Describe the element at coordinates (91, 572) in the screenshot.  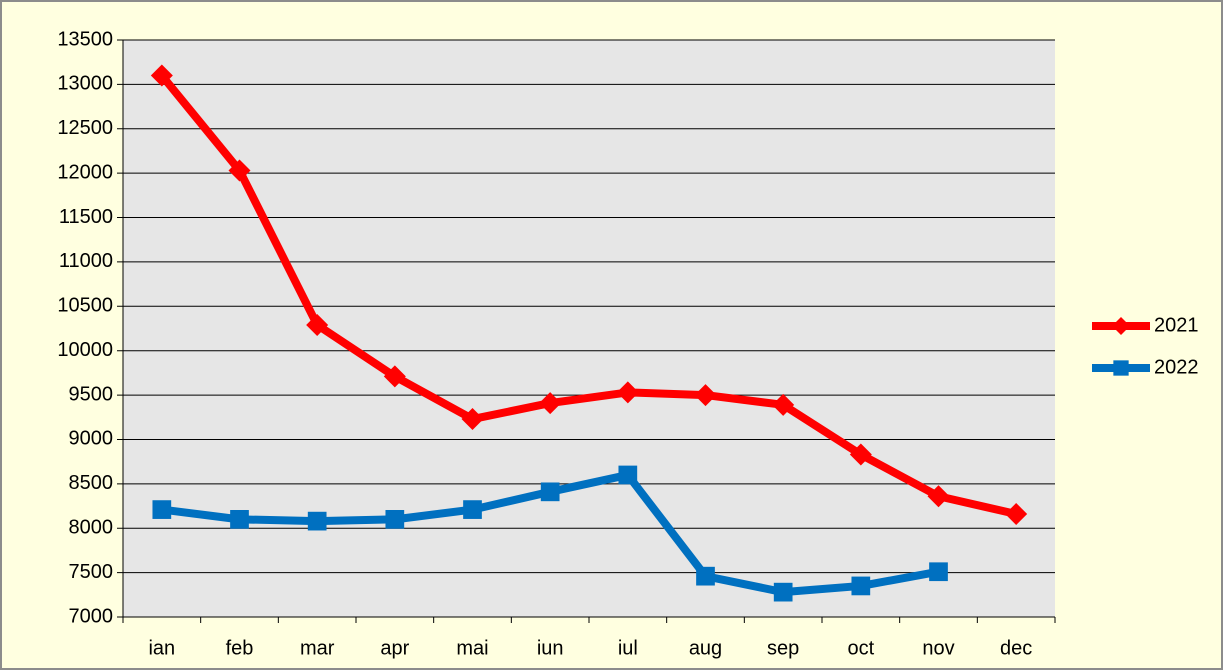
I see `y-tick-label: 7500` at that location.